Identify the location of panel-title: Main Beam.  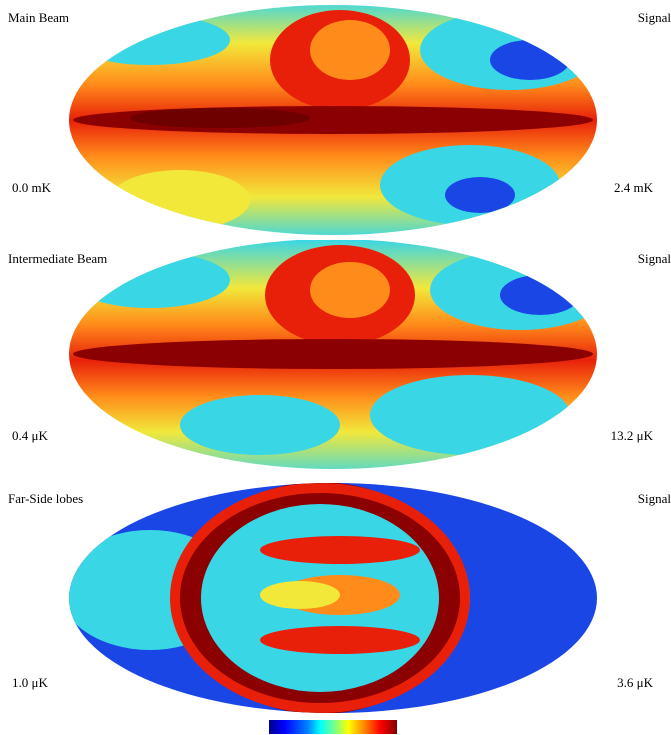
(38, 18).